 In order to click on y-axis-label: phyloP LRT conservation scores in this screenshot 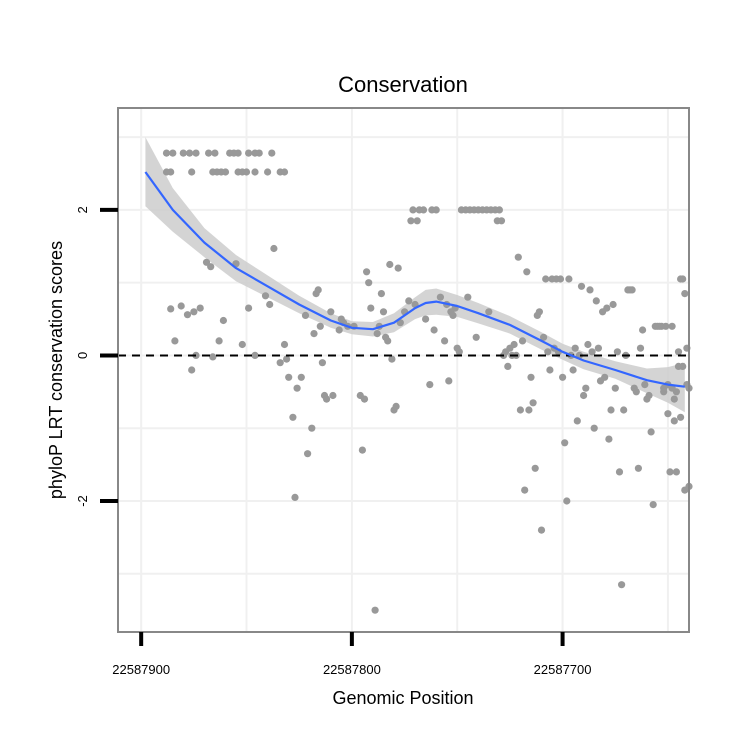, I will do `click(56, 370)`.